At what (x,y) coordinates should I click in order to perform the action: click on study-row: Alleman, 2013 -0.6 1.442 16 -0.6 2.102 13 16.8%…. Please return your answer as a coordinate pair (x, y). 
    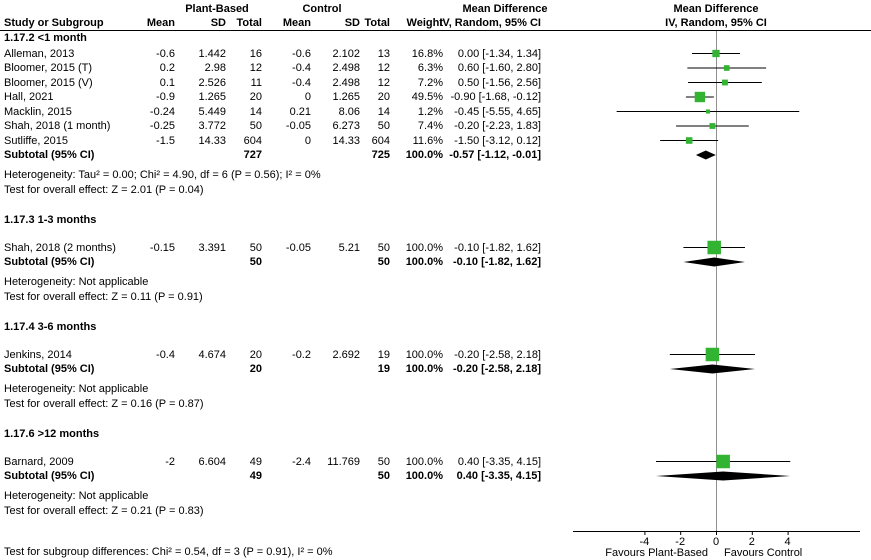
    Looking at the image, I should click on (435, 54).